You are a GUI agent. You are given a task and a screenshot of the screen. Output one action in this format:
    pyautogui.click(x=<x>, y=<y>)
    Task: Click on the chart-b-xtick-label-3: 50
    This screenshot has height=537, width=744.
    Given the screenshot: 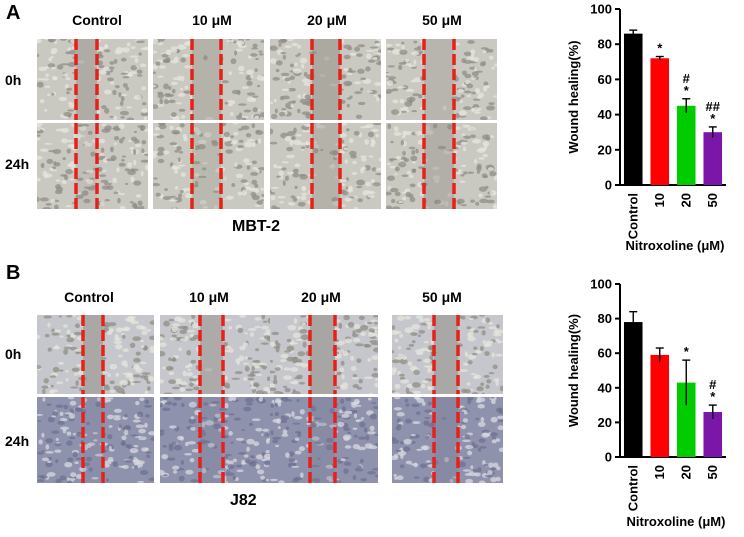 What is the action you would take?
    pyautogui.click(x=712, y=472)
    